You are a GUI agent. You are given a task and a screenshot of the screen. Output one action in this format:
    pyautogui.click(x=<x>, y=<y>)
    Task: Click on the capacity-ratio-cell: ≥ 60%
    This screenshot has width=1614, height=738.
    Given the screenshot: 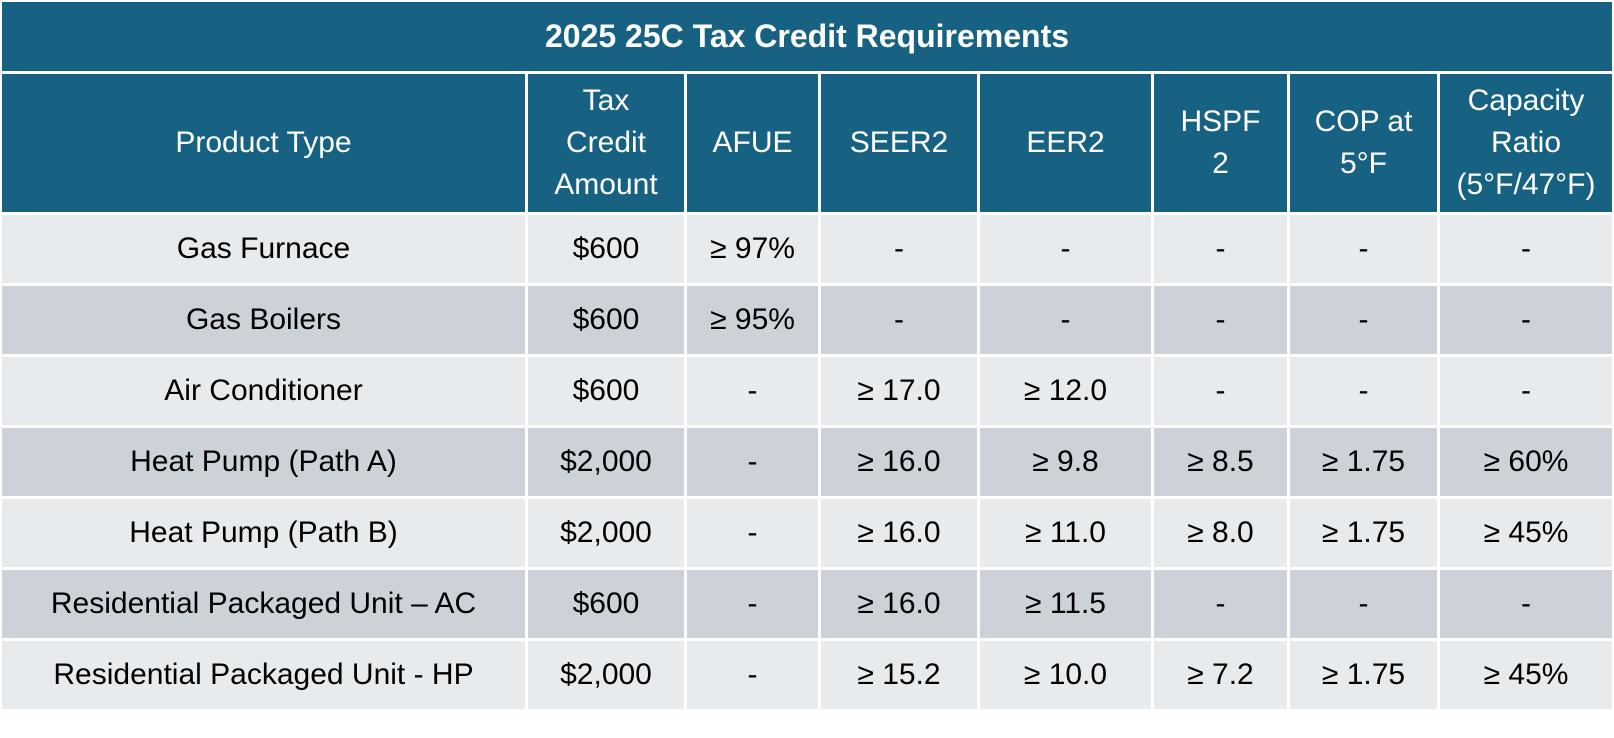 What is the action you would take?
    pyautogui.click(x=1526, y=463)
    